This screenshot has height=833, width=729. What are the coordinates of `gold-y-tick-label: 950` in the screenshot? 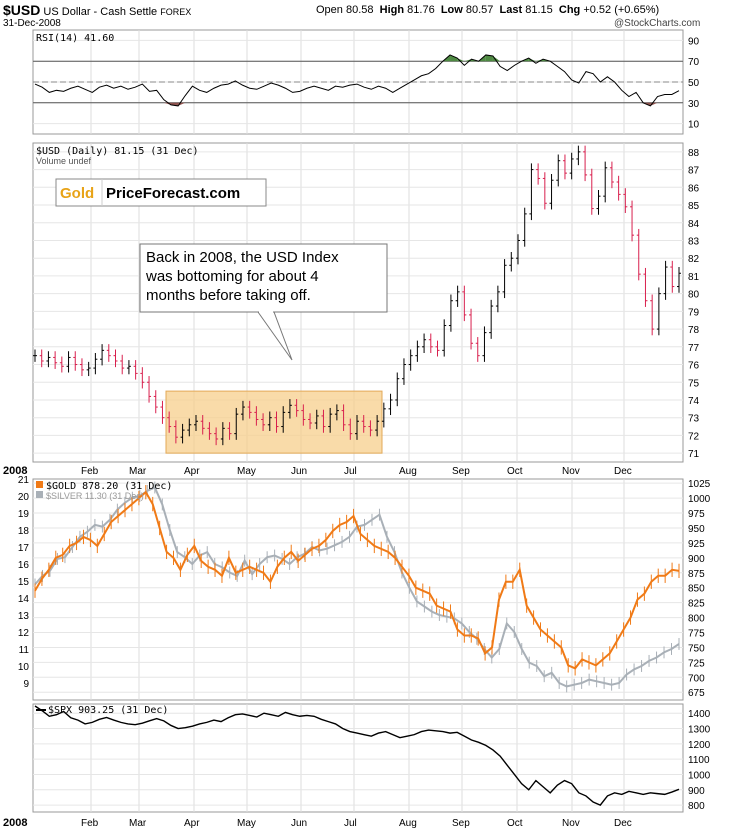 It's located at (696, 529).